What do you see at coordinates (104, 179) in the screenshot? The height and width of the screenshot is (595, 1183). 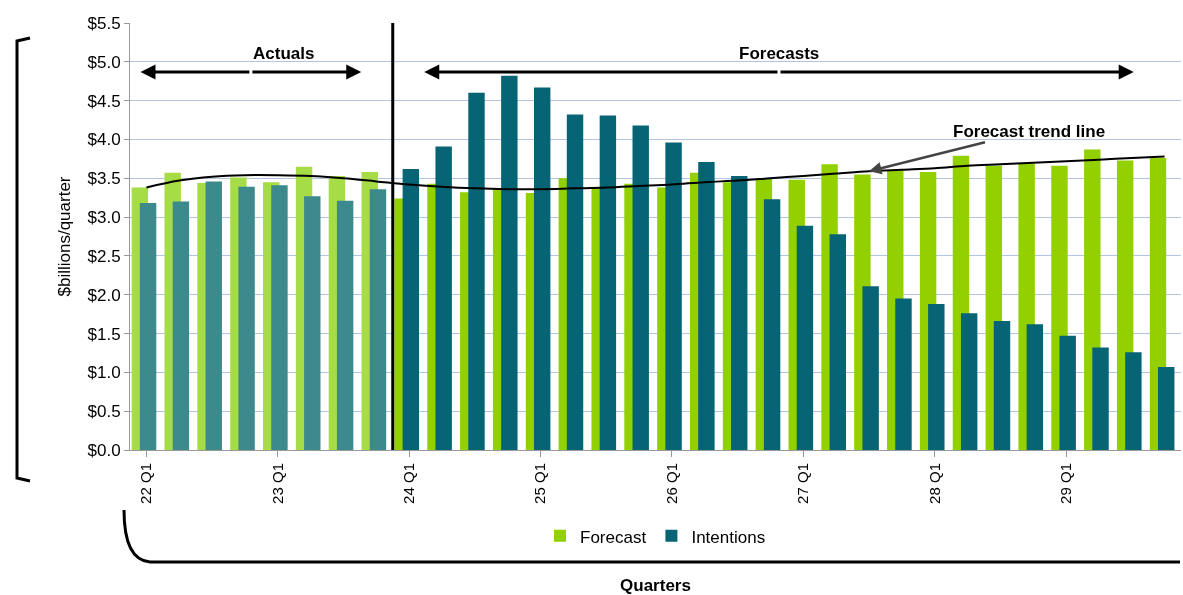 I see `y-tick-label: $3.5` at bounding box center [104, 179].